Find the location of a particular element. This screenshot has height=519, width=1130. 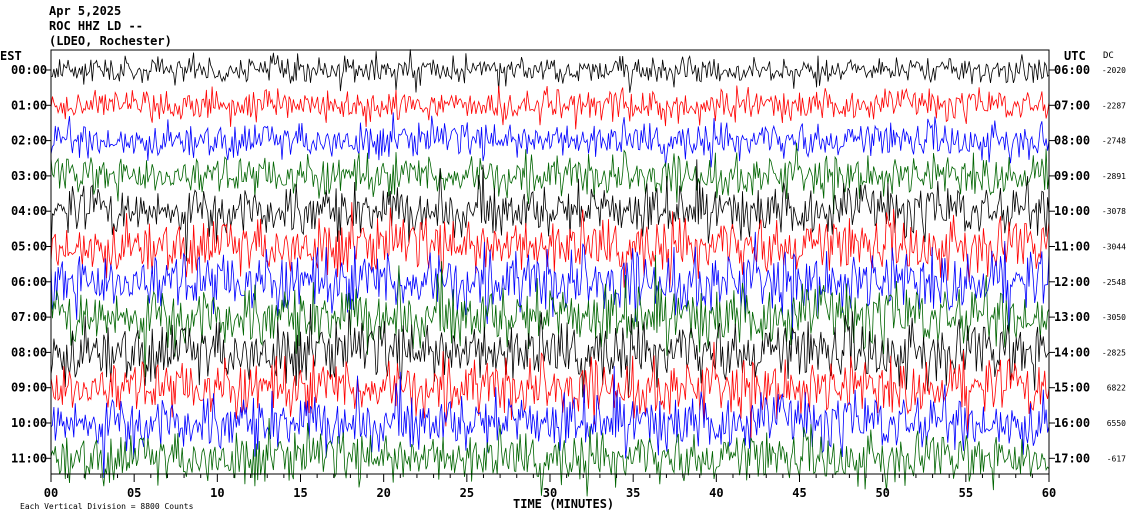

utc-row-label: 17:00 is located at coordinates (1072, 458).